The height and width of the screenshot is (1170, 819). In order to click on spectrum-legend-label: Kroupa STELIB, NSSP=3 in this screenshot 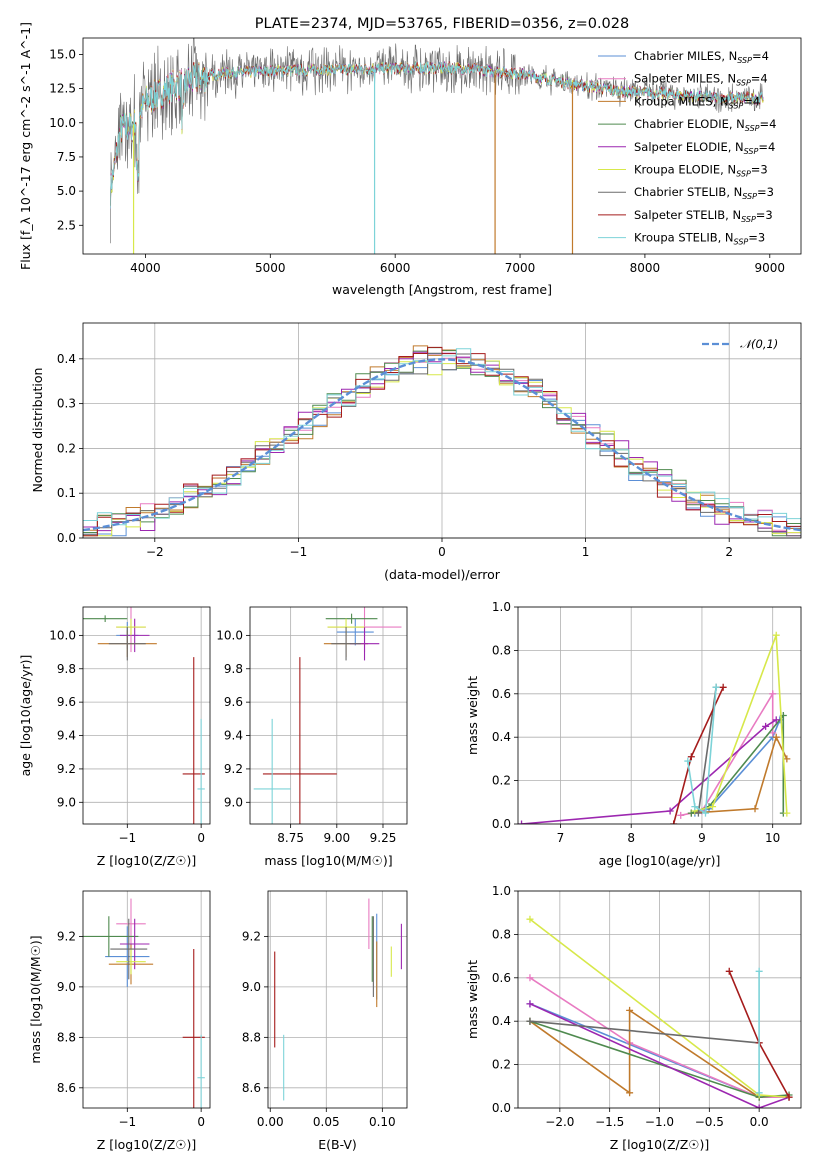, I will do `click(699, 239)`.